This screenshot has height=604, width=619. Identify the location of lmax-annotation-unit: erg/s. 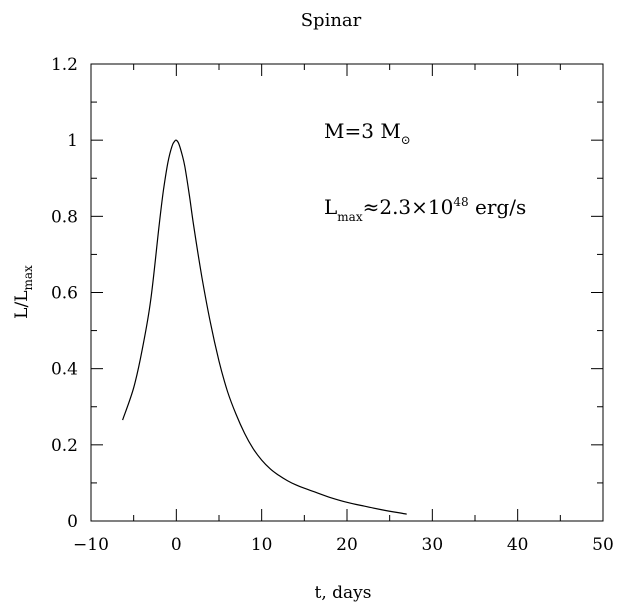
(498, 207).